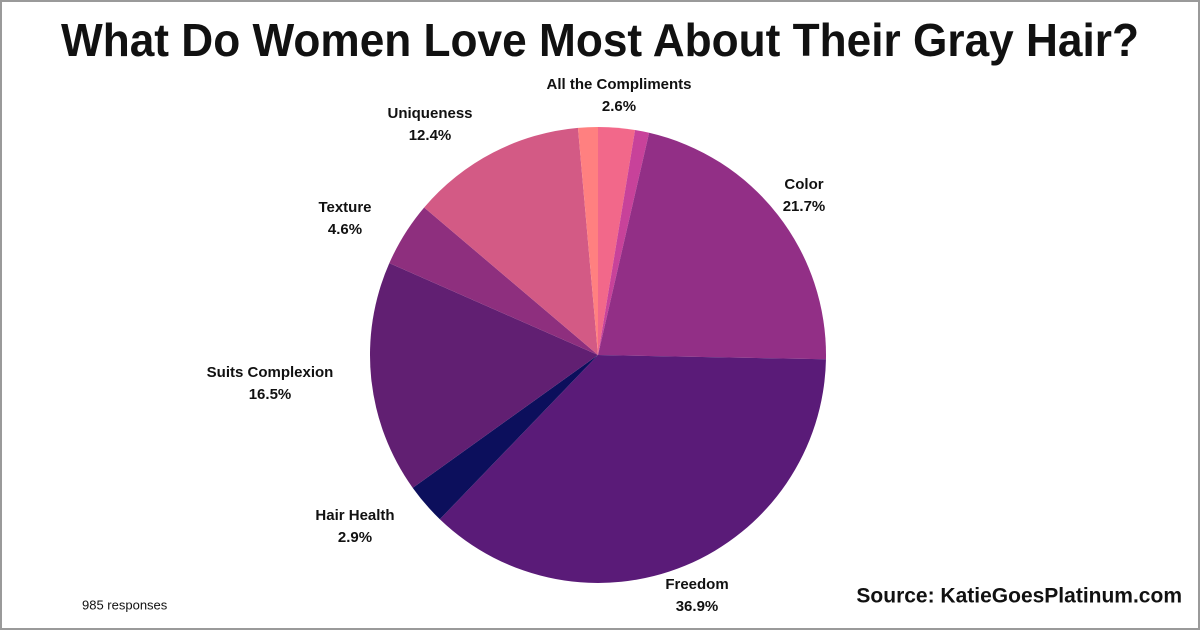 This screenshot has height=630, width=1200. Describe the element at coordinates (696, 584) in the screenshot. I see `slice-label: Freedom` at that location.